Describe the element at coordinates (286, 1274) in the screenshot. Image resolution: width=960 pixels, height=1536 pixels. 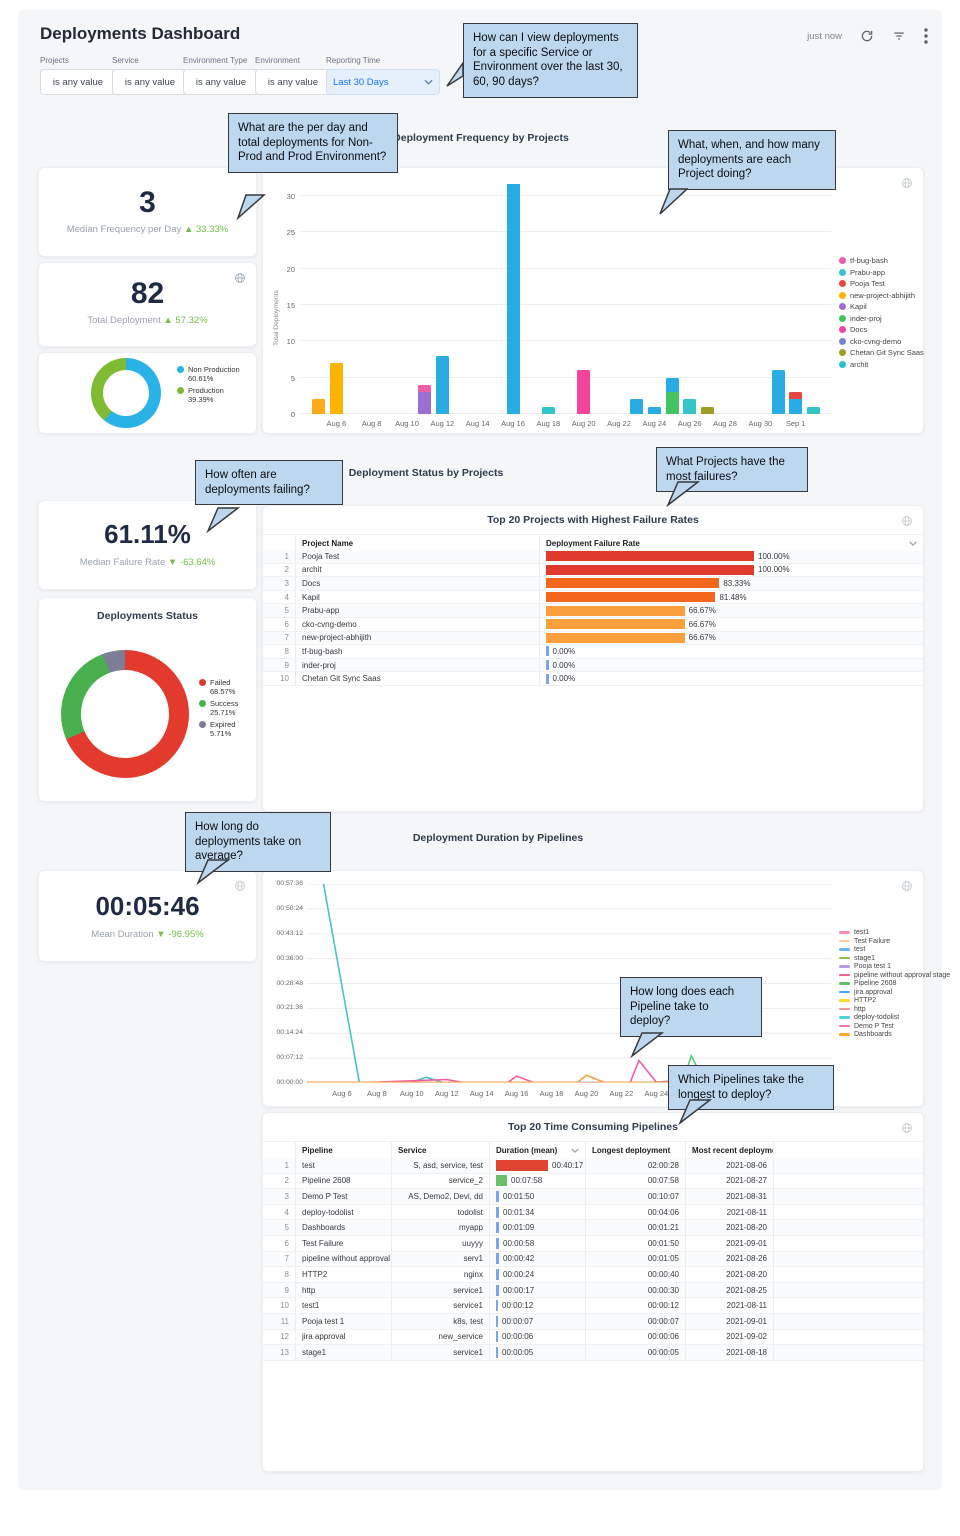
I see `row-rank: 8` at that location.